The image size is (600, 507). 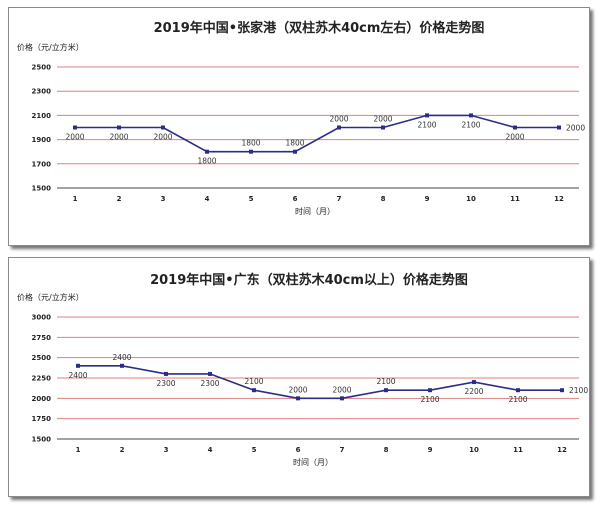 I want to click on y-tick-label: 1750, so click(x=42, y=419).